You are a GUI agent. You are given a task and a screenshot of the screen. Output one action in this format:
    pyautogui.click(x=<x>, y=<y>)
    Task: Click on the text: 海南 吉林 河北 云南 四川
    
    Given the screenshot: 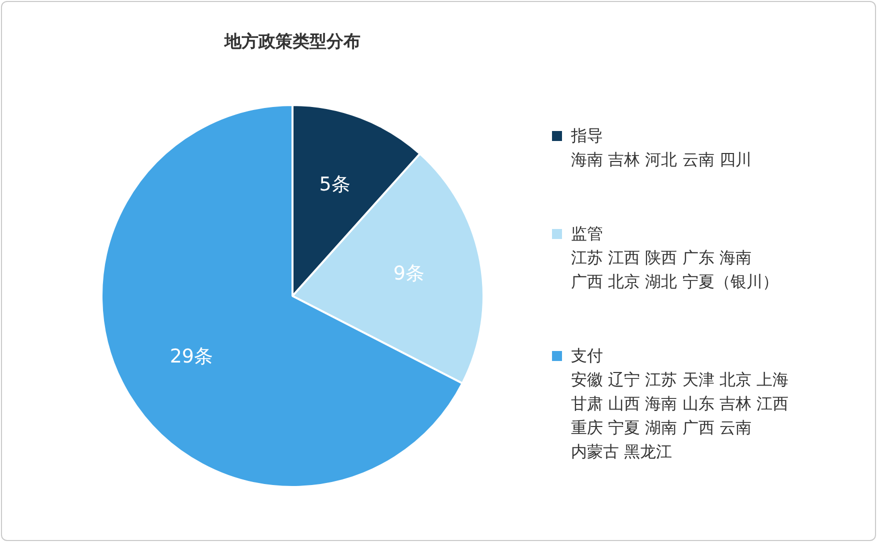 What is the action you would take?
    pyautogui.click(x=661, y=159)
    